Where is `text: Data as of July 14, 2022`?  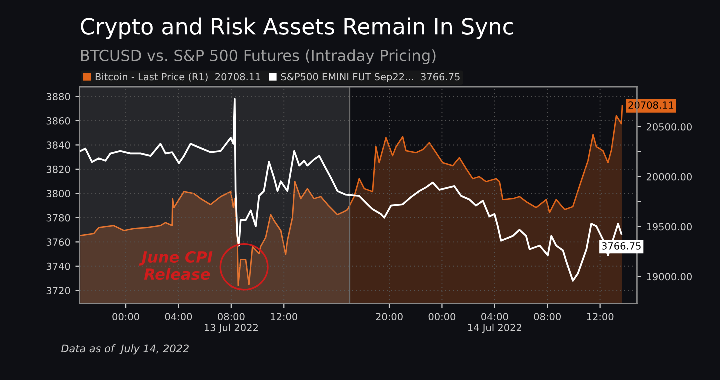 text: Data as of July 14, 2022 is located at coordinates (125, 349).